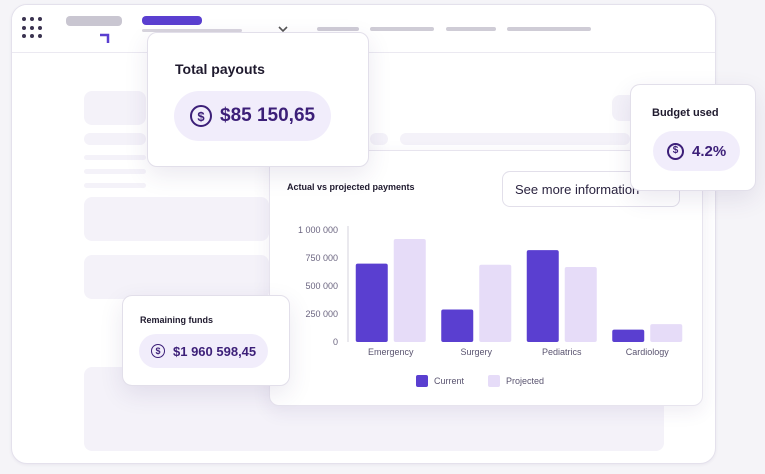  I want to click on chevron-down-icon, so click(283, 29).